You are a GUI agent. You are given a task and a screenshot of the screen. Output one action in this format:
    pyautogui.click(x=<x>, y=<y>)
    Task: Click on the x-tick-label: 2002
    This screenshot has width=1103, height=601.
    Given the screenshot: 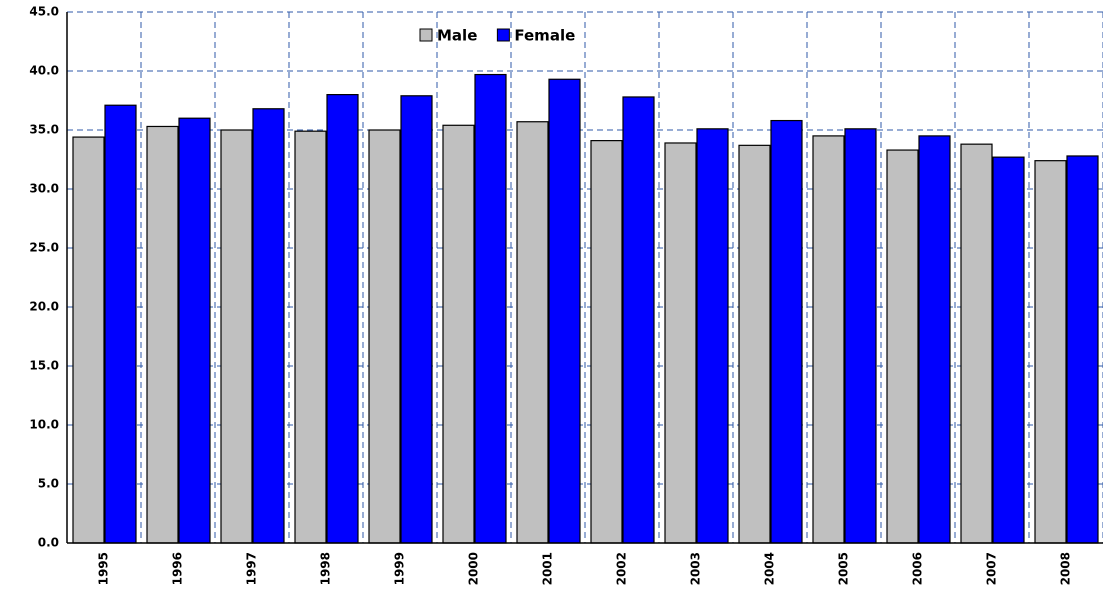 What is the action you would take?
    pyautogui.click(x=622, y=568)
    